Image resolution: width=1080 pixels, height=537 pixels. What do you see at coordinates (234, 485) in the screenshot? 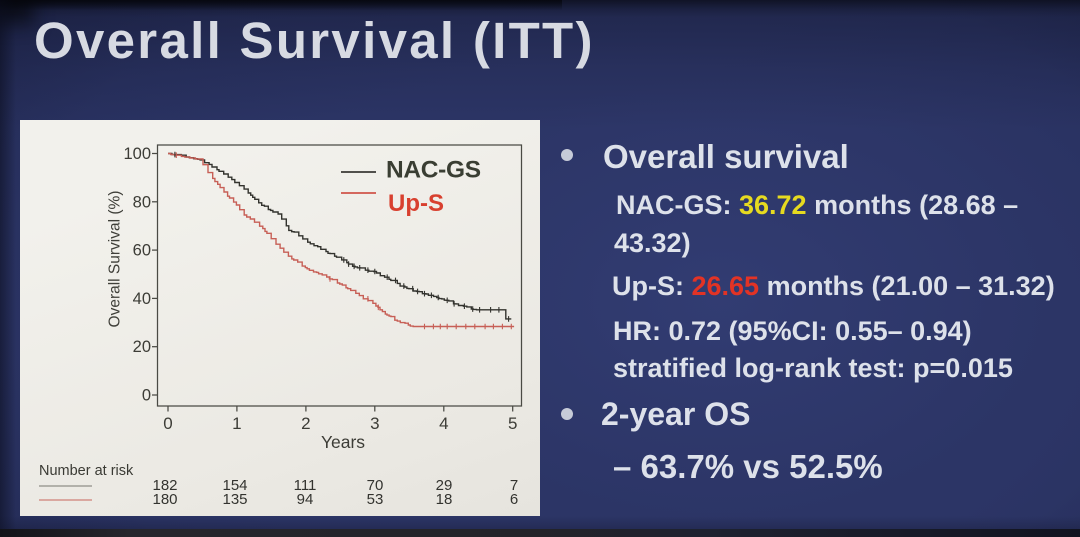
I see `svg-text: 154` at bounding box center [234, 485].